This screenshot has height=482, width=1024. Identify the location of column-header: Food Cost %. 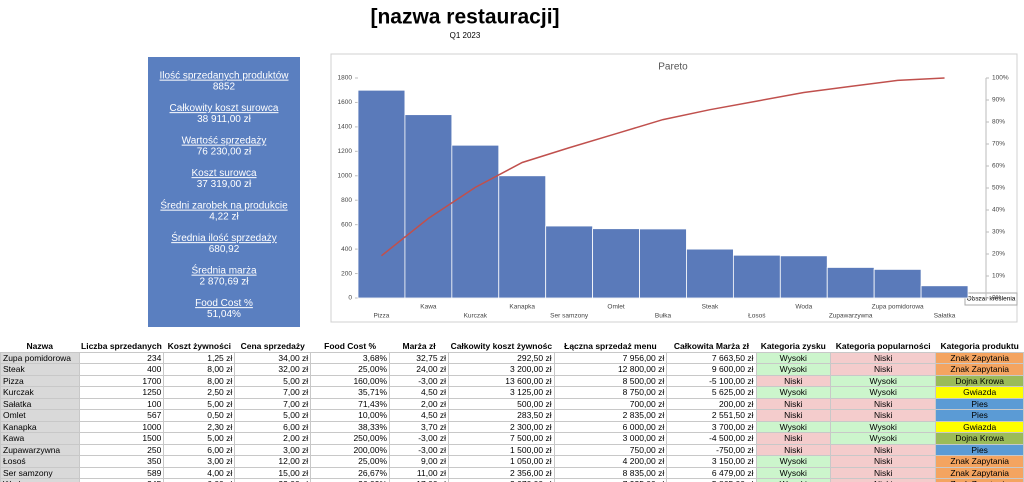
(350, 346).